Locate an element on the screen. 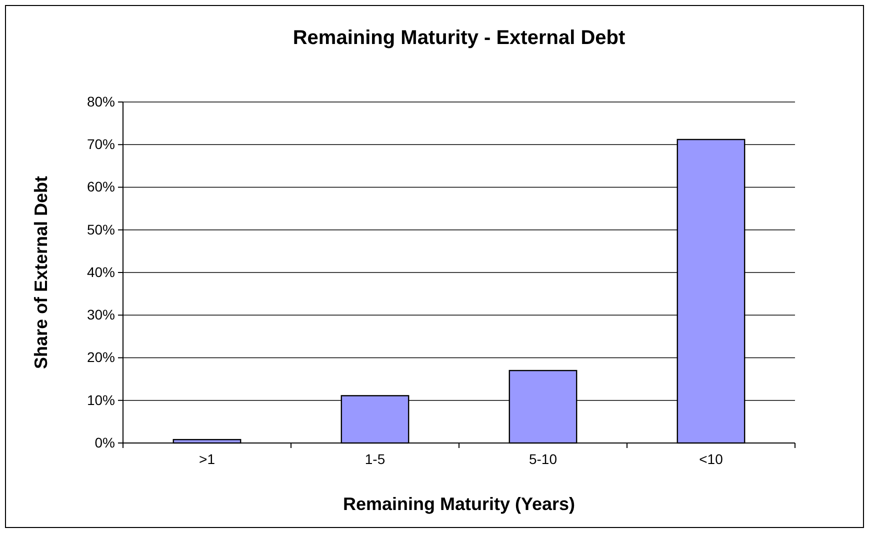  y-tick-label: 40% is located at coordinates (100, 272).